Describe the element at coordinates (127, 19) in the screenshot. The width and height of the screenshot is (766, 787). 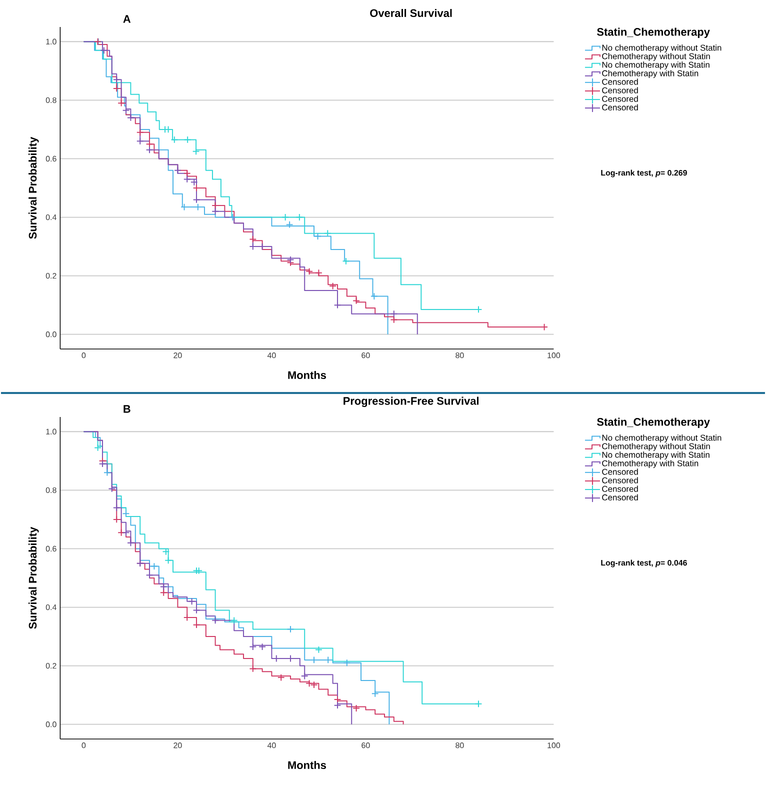
I see `text: A` at that location.